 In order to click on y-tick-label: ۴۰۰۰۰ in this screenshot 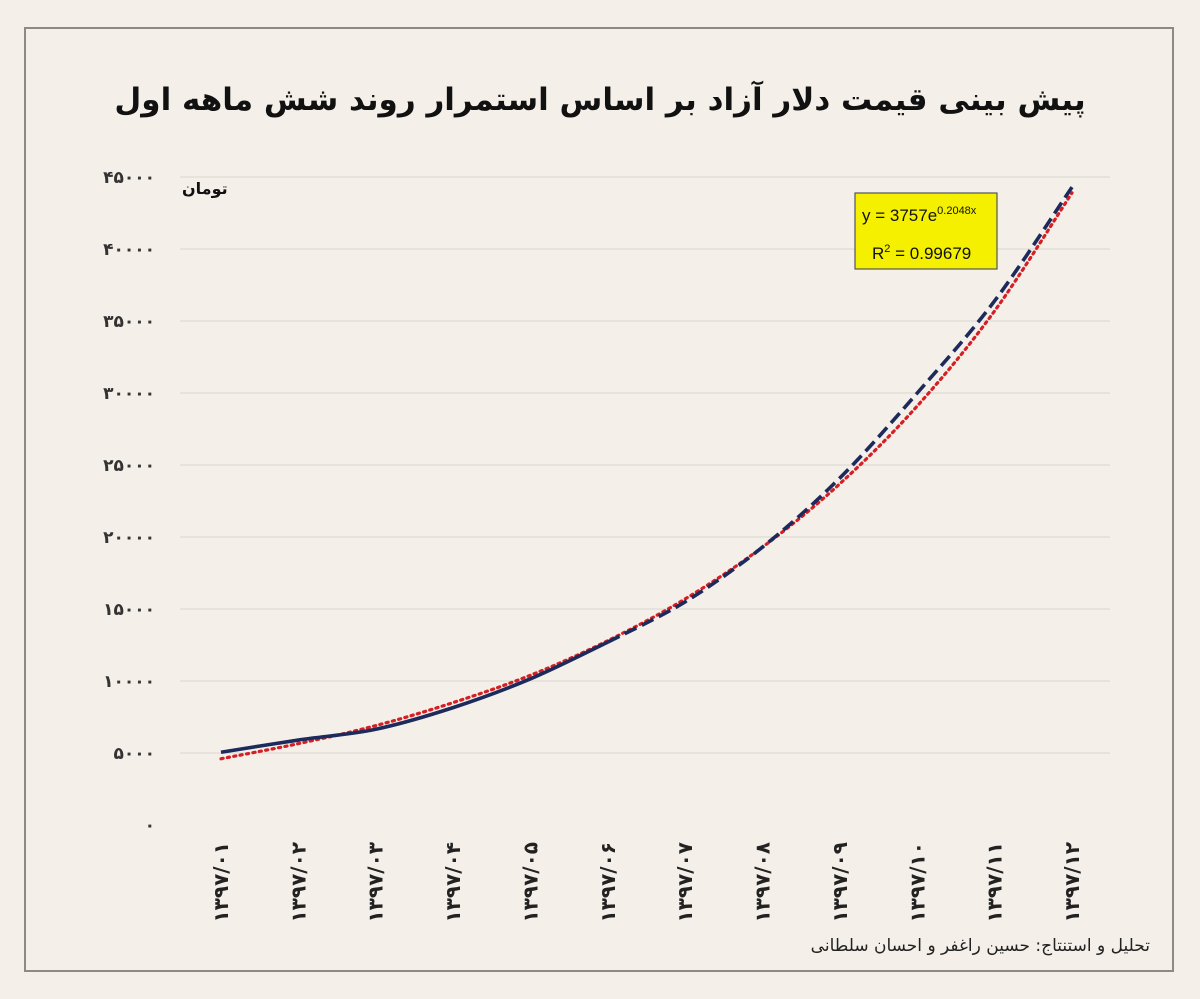, I will do `click(129, 250)`.